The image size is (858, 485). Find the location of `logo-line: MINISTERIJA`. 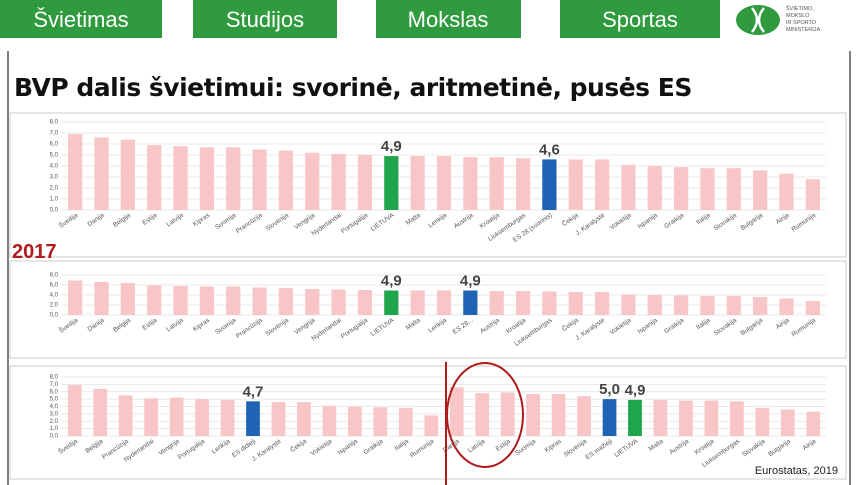

logo-line: MINISTERIJA is located at coordinates (803, 30).